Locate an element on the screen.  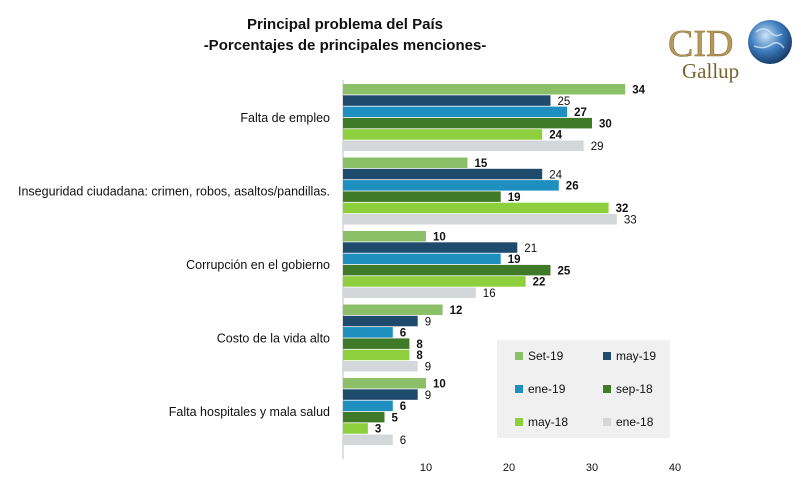
legend-label: may-19 is located at coordinates (636, 356).